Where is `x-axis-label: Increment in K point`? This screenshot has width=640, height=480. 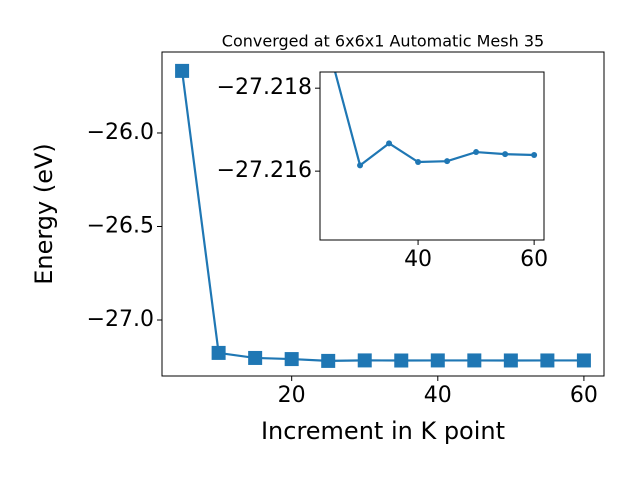 x-axis-label: Increment in K point is located at coordinates (383, 431).